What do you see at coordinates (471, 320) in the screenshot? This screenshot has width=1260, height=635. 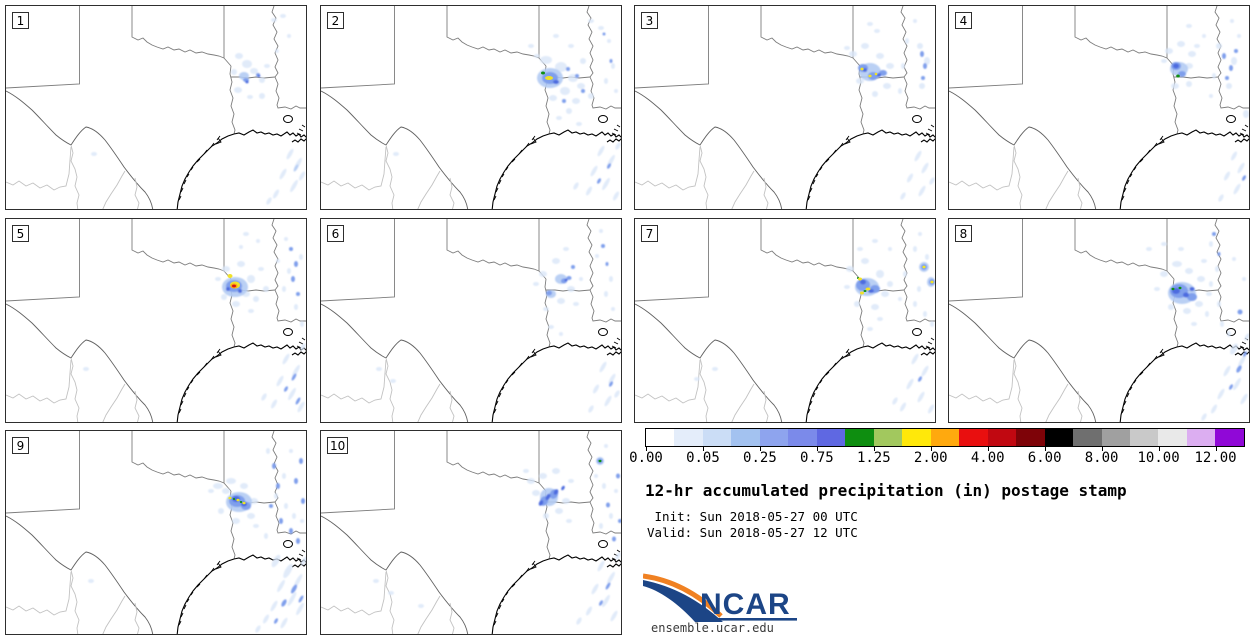 I see `ensemble-panel-6: 6` at bounding box center [471, 320].